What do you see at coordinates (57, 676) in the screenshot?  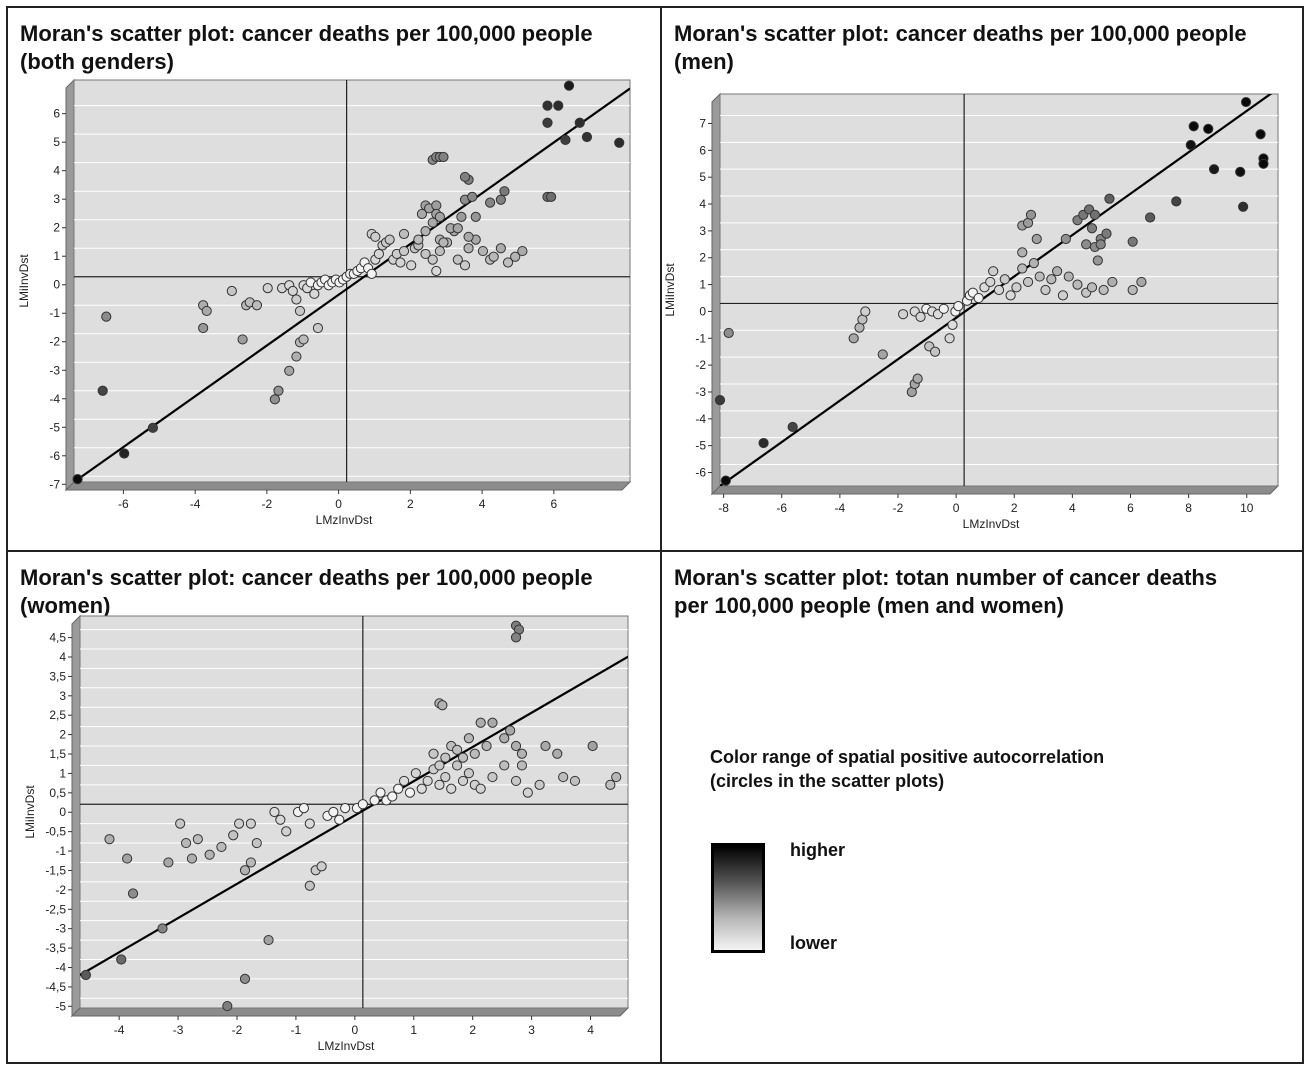 I see `y-tick-label: 3,5` at bounding box center [57, 676].